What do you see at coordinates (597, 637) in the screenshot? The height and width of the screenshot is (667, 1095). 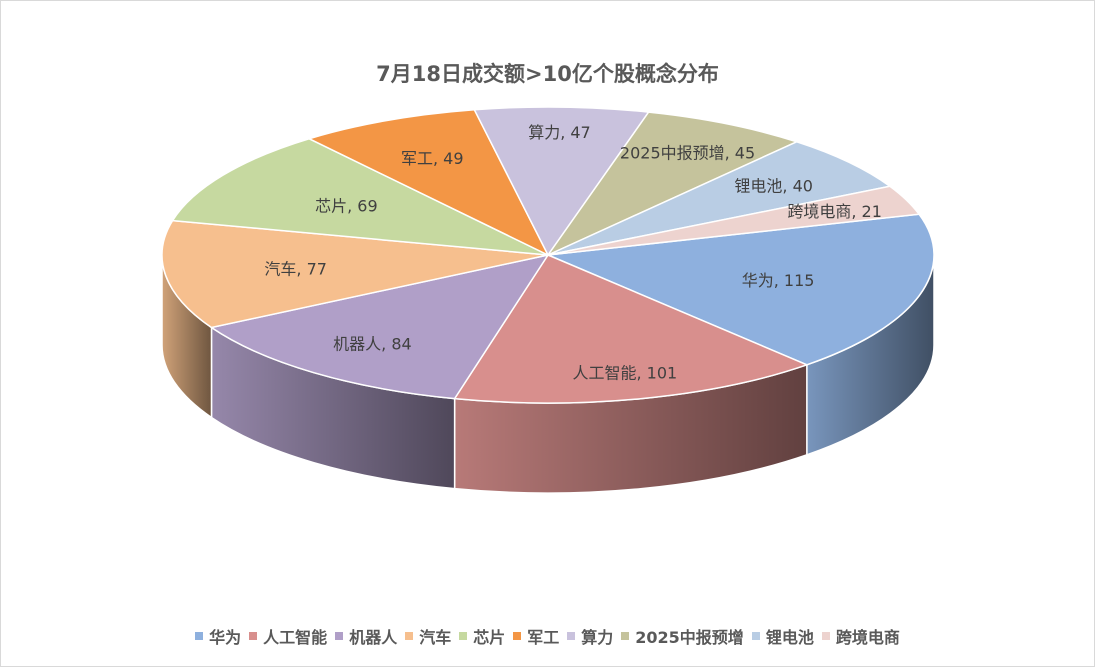 I see `legend-label: 算力` at bounding box center [597, 637].